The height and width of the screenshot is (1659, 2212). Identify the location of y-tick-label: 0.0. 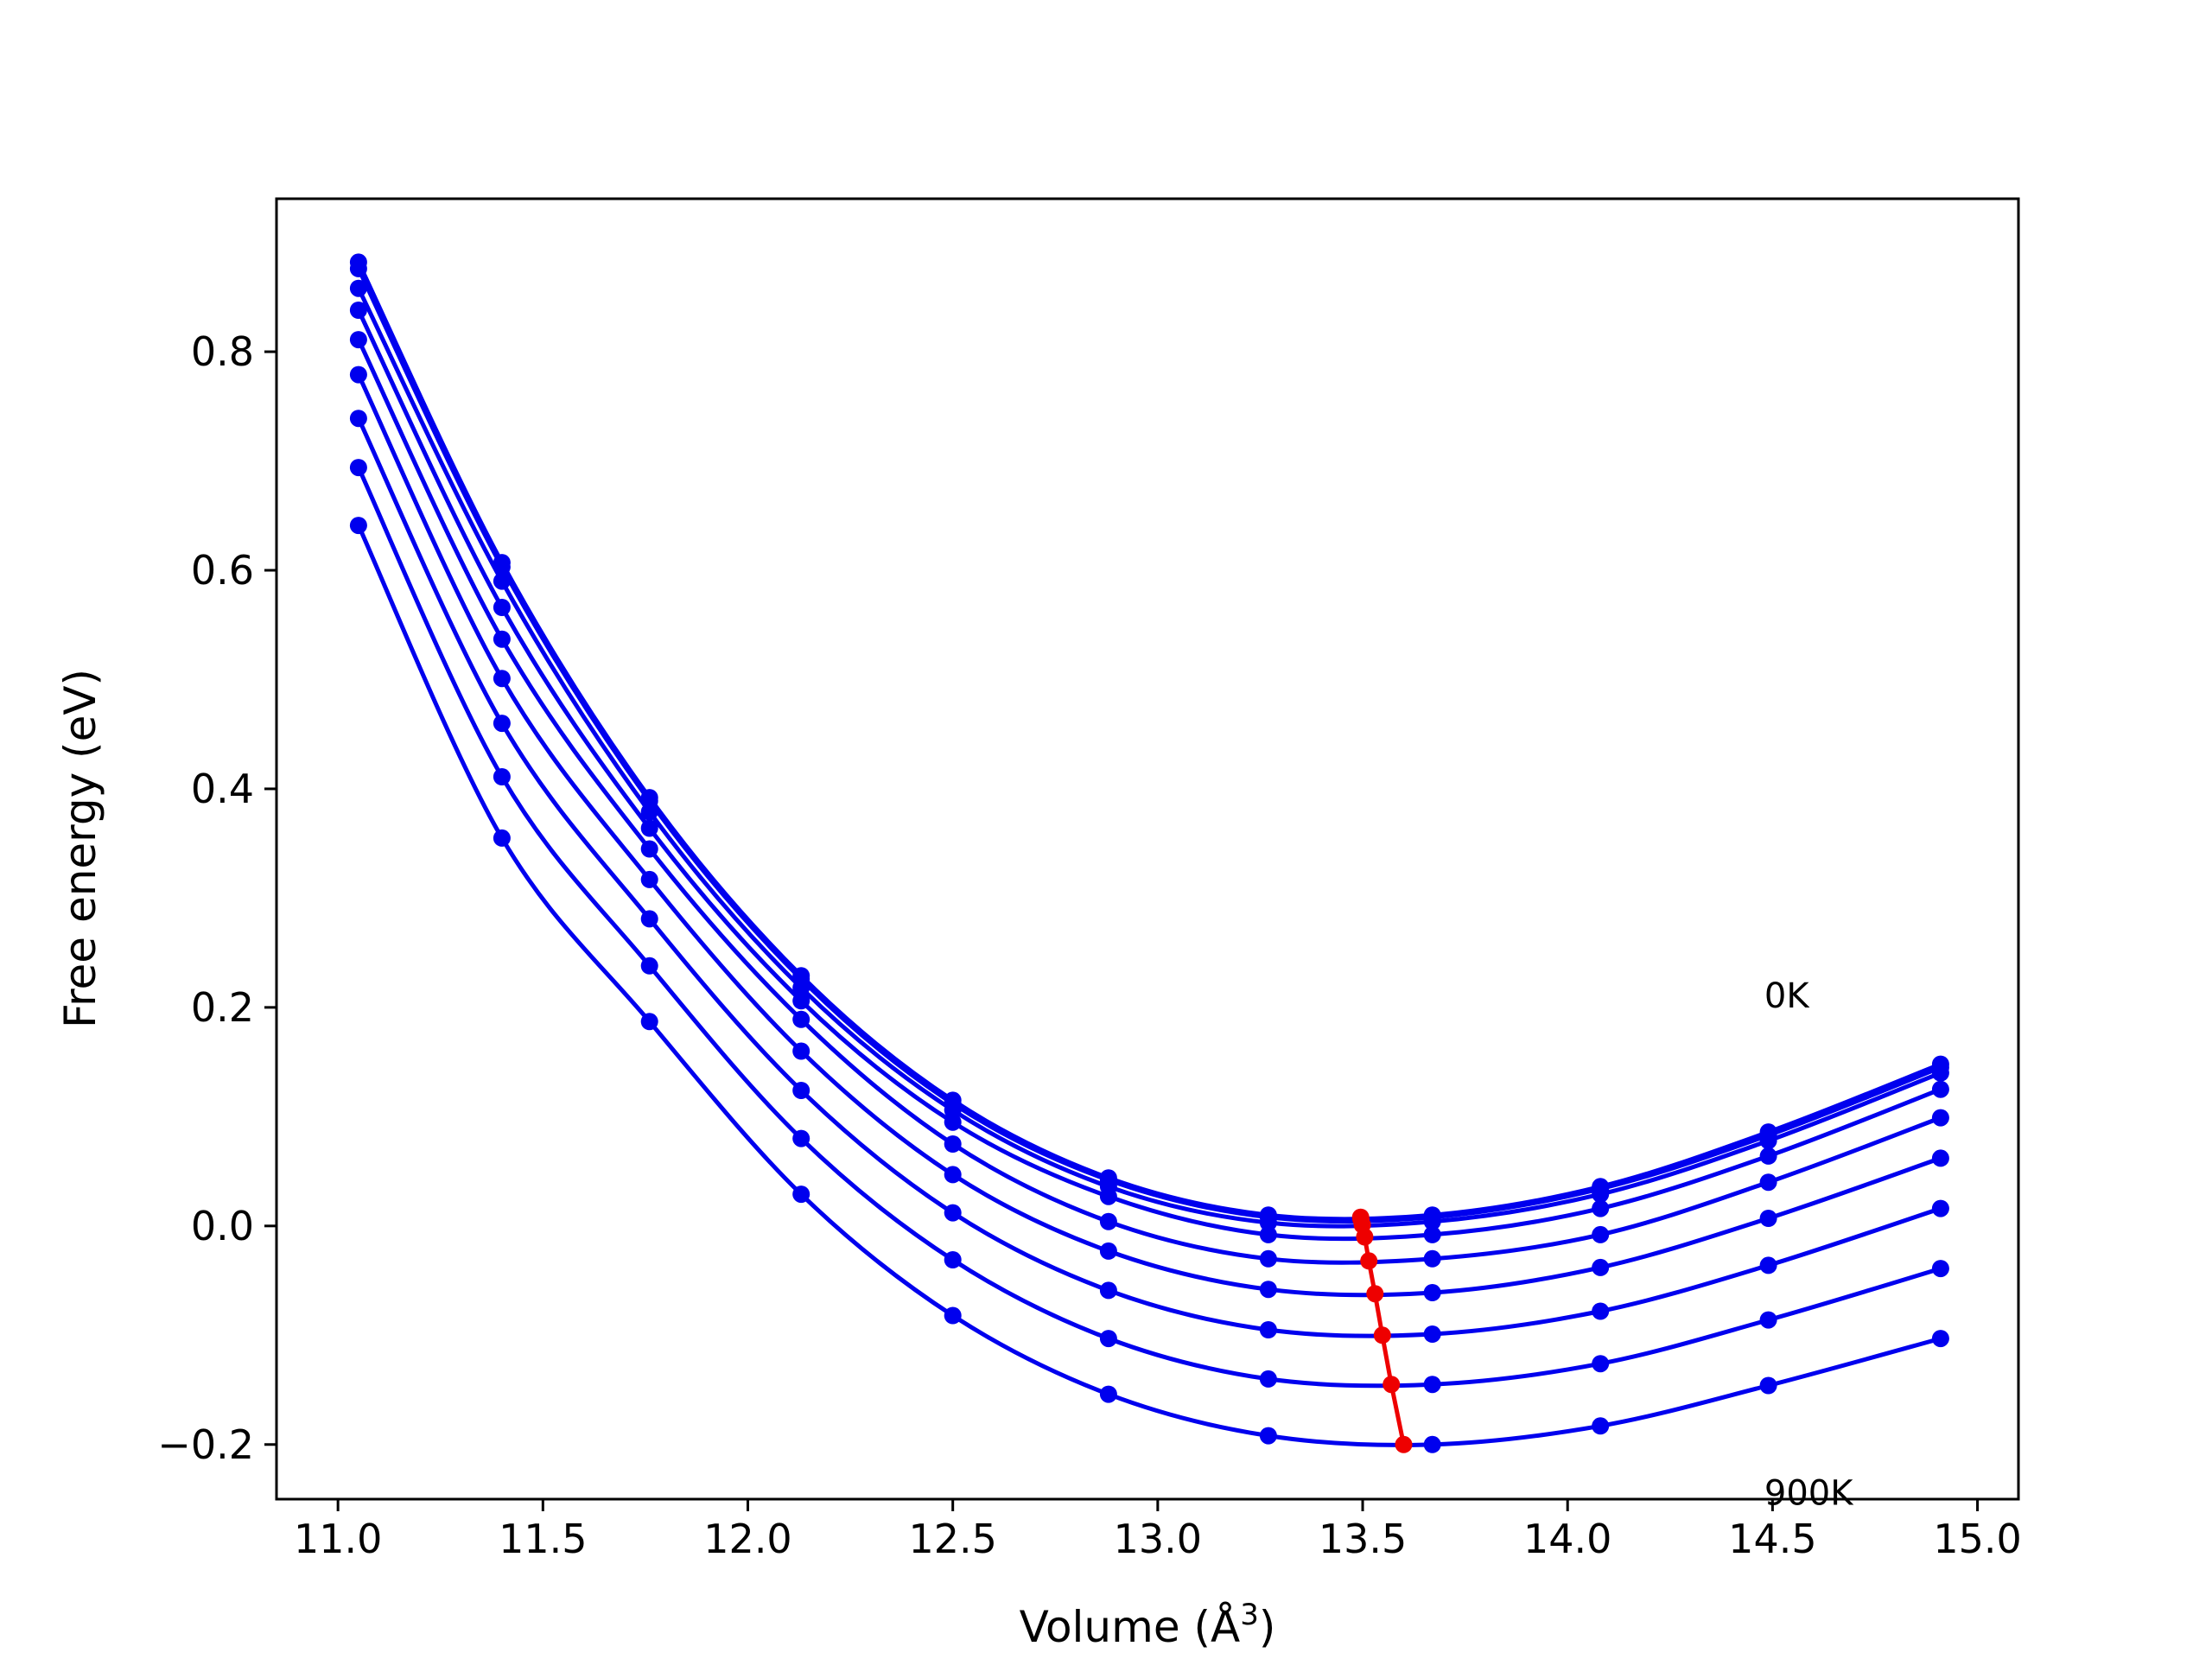
(222, 1226).